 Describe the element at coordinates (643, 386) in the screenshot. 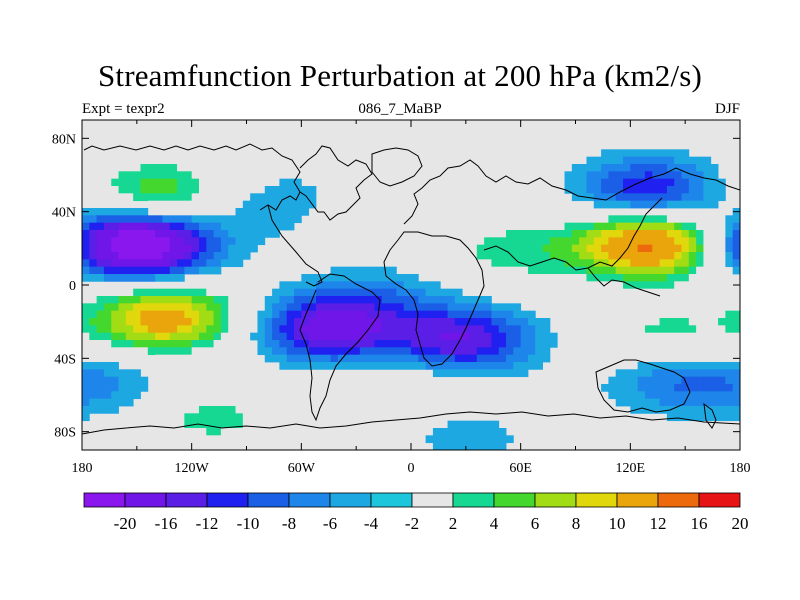

I see `coastline-australia` at that location.